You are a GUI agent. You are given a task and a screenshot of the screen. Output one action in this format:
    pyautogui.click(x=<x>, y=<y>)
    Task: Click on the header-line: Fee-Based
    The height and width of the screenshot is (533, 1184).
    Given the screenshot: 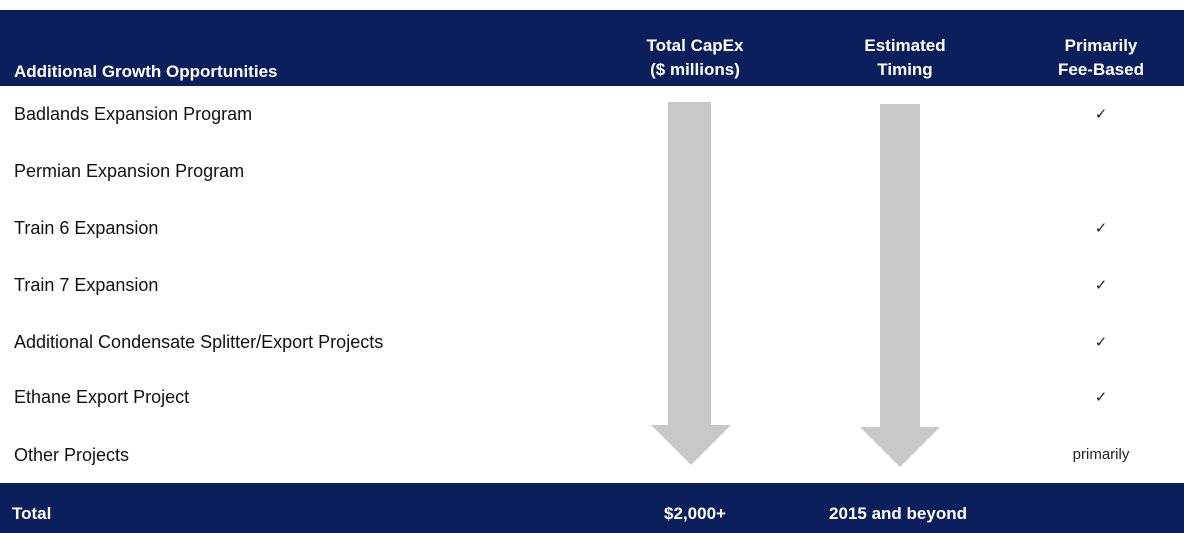 What is the action you would take?
    pyautogui.click(x=1101, y=69)
    